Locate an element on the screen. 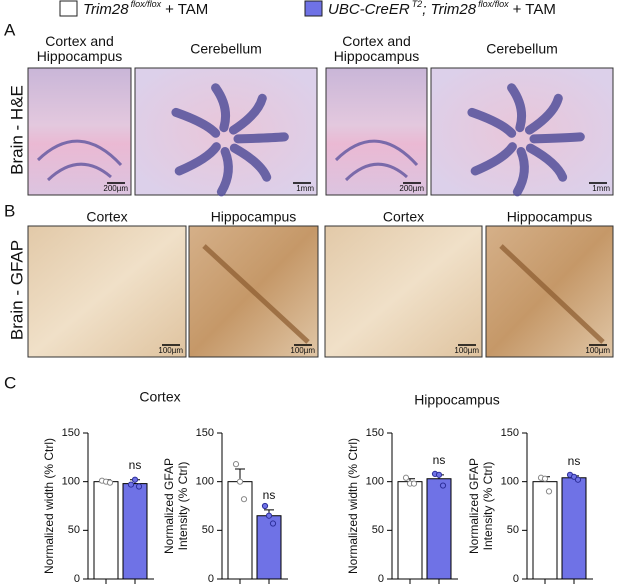 This screenshot has height=585, width=617. panel-label: B is located at coordinates (9, 210).